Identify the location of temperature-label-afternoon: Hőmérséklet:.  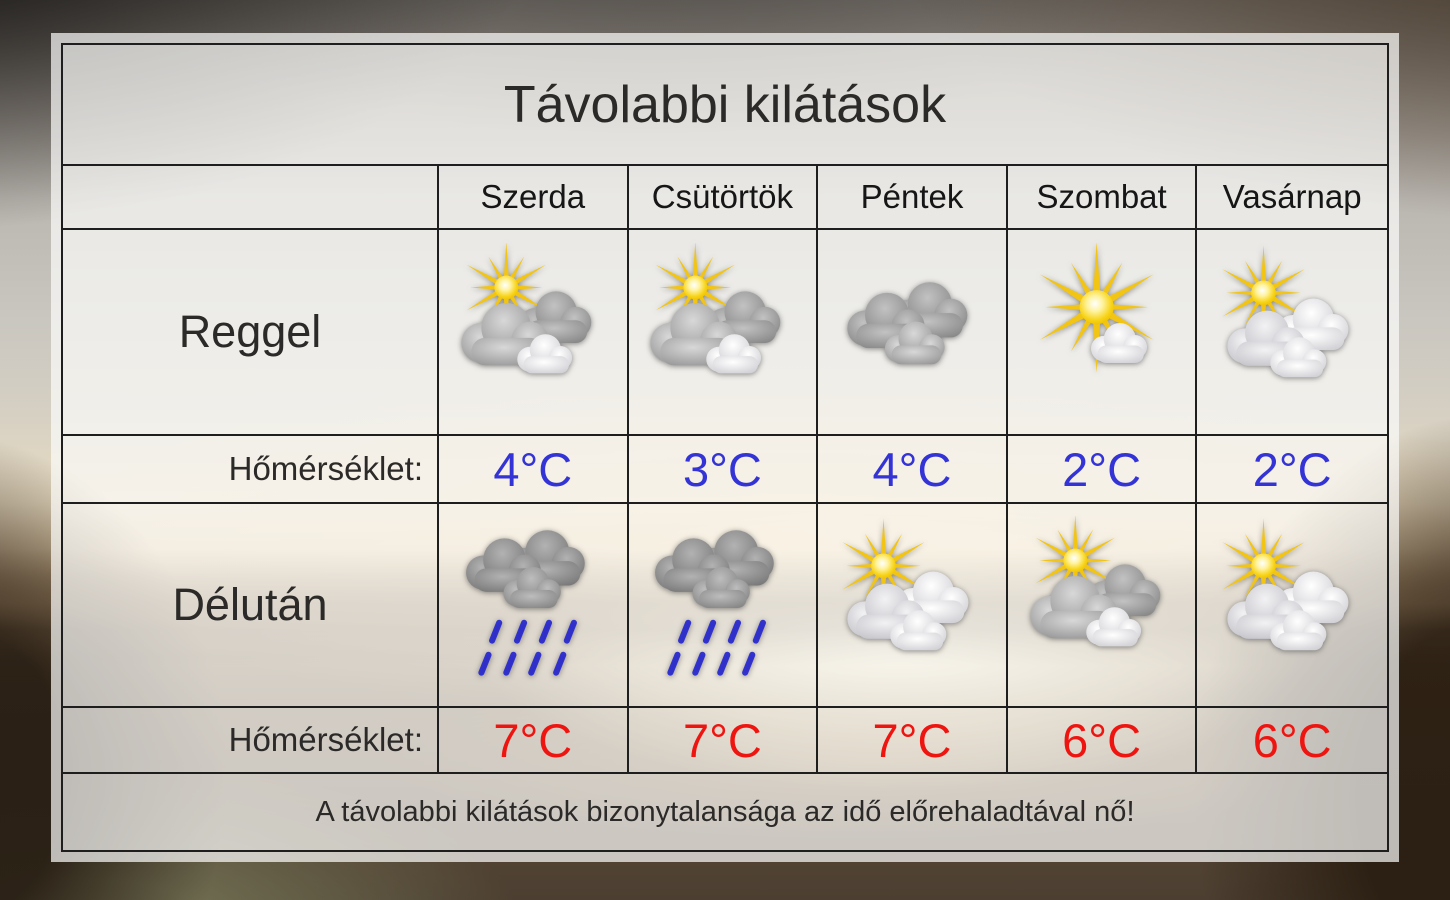
(251, 741).